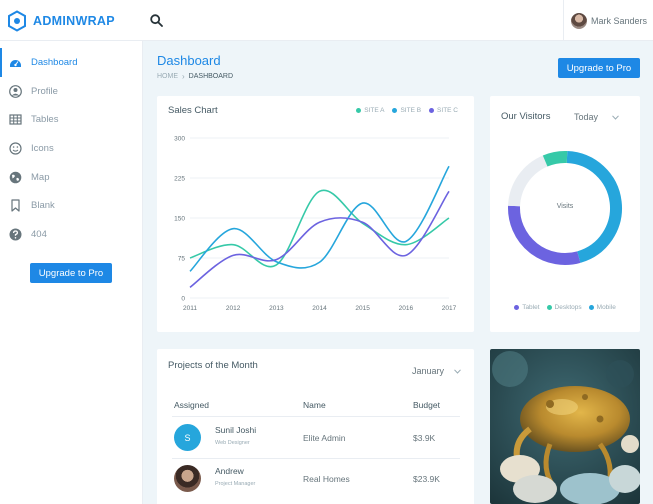 This screenshot has height=504, width=653. I want to click on donut-slice-tablet, so click(544, 235).